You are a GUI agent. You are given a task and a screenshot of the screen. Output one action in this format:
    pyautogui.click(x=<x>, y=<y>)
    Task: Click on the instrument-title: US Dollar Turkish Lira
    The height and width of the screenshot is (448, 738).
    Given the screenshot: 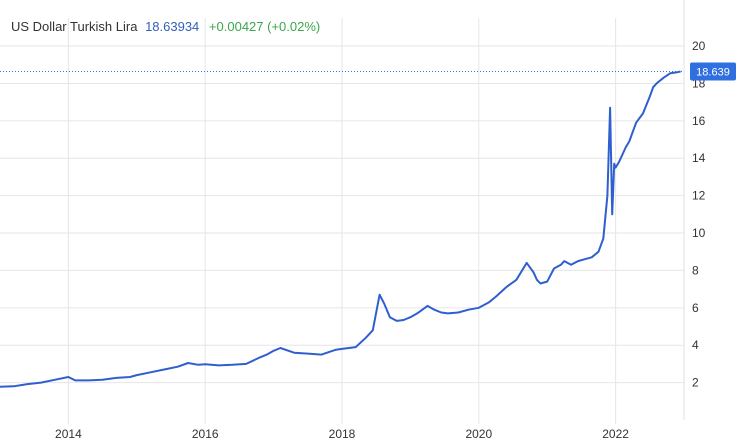 What is the action you would take?
    pyautogui.click(x=74, y=26)
    